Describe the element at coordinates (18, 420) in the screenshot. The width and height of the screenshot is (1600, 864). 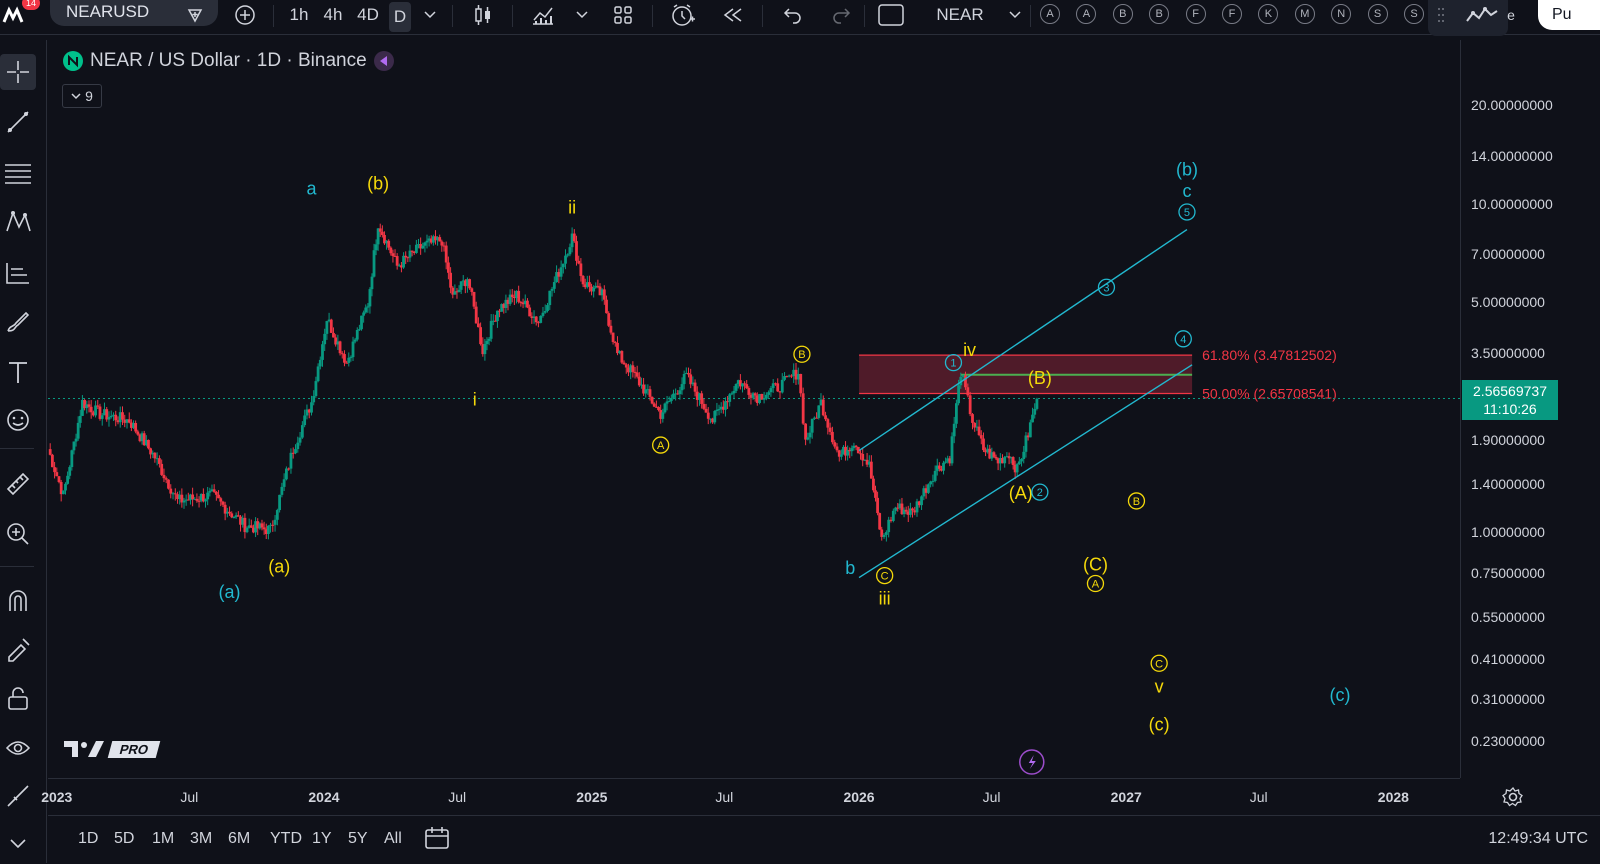
I see `emoji-tool-icon` at that location.